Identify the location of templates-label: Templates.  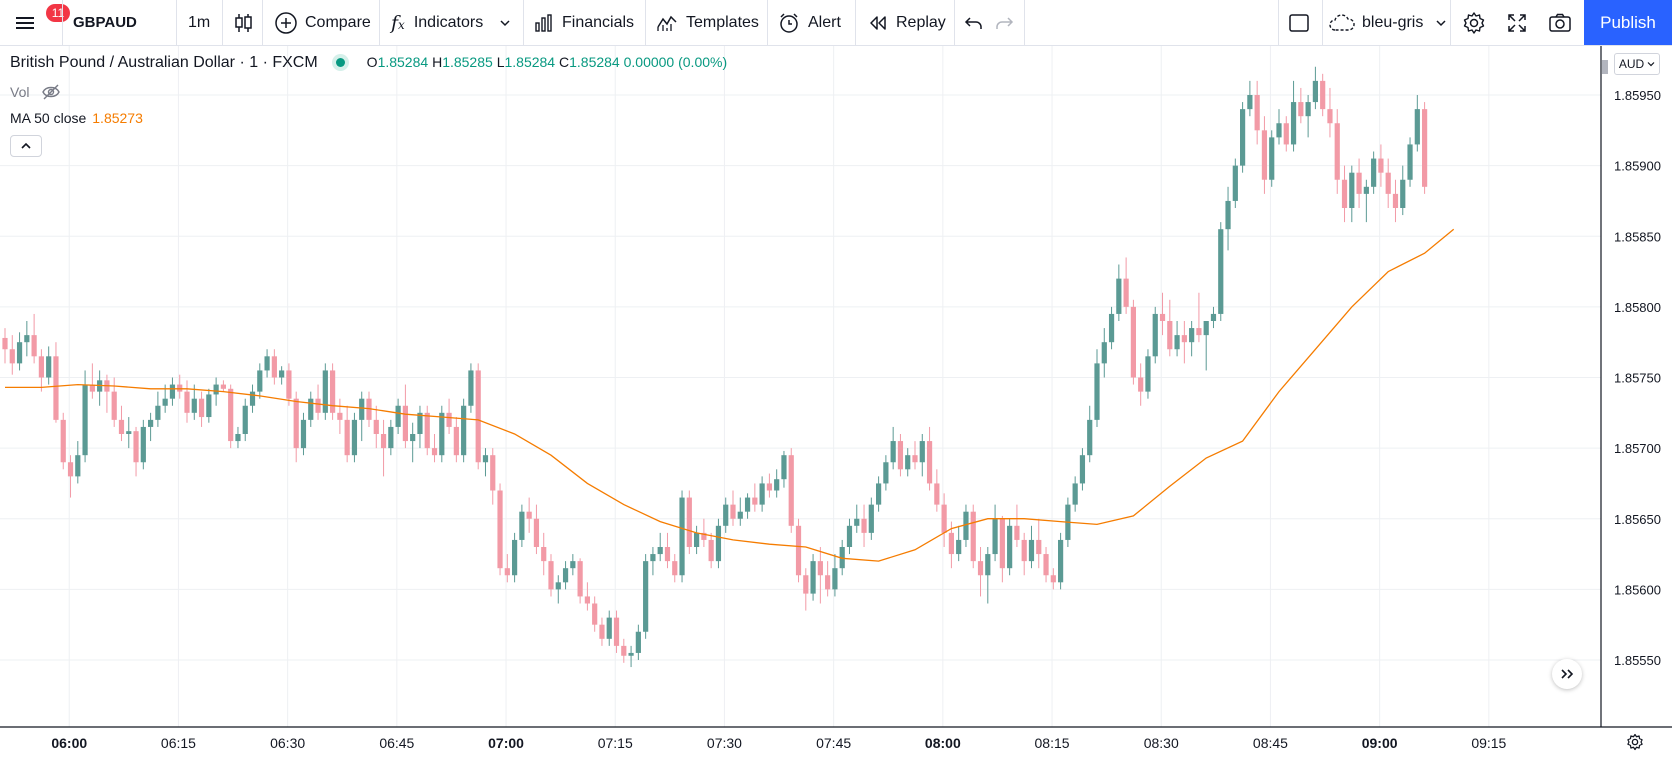
(722, 22).